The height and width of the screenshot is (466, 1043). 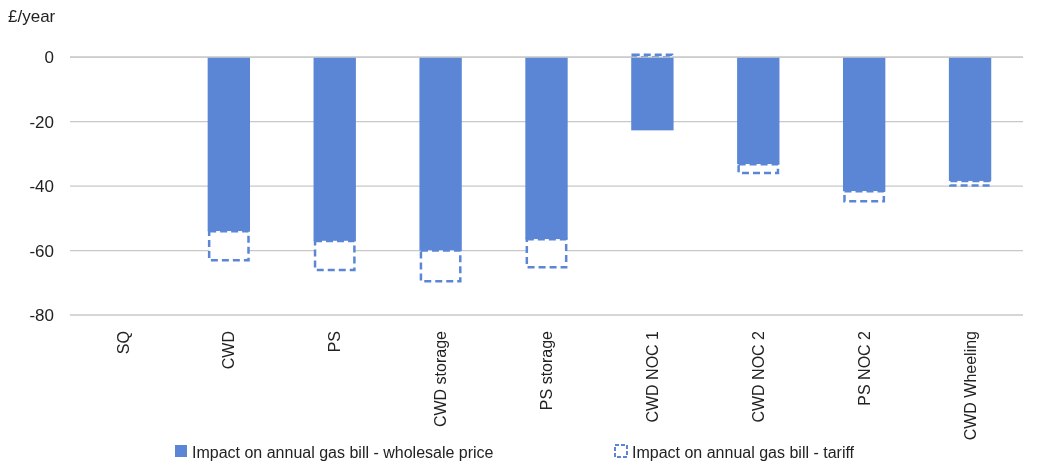 What do you see at coordinates (123, 343) in the screenshot?
I see `x-tick-label: SQ` at bounding box center [123, 343].